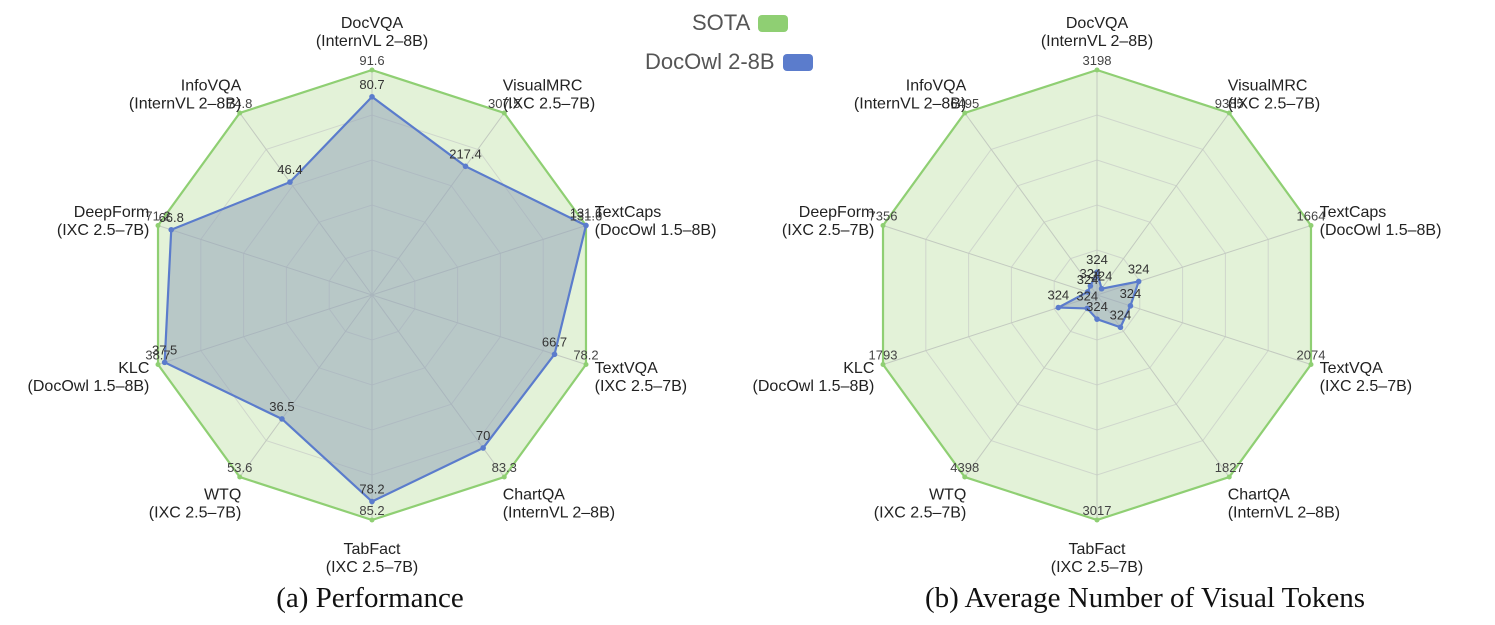 The width and height of the screenshot is (1495, 625). I want to click on axis-label-wtq: WTQ, so click(947, 495).